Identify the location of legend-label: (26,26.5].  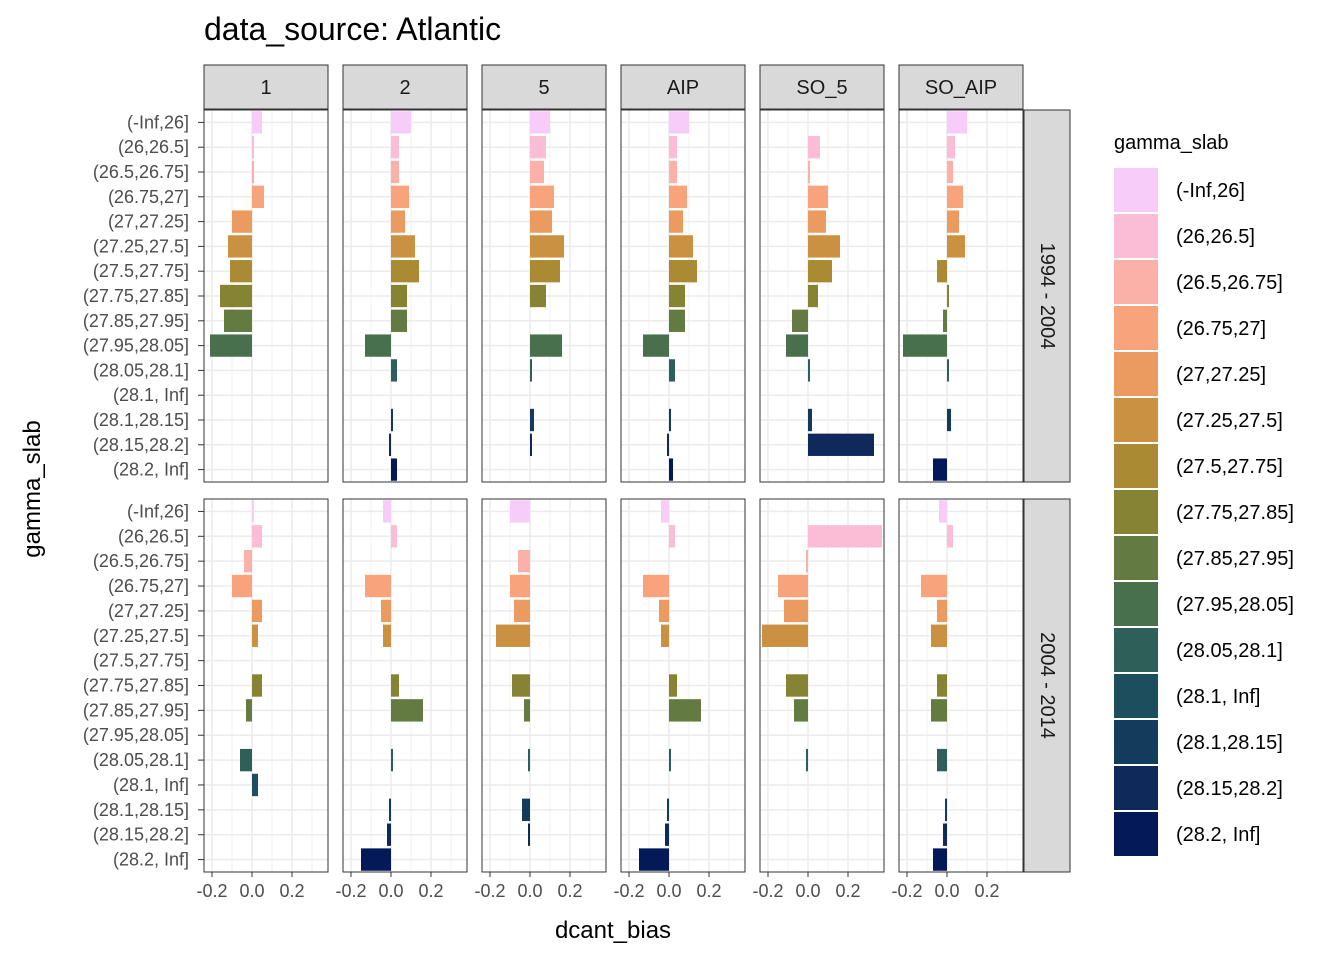
(1215, 237).